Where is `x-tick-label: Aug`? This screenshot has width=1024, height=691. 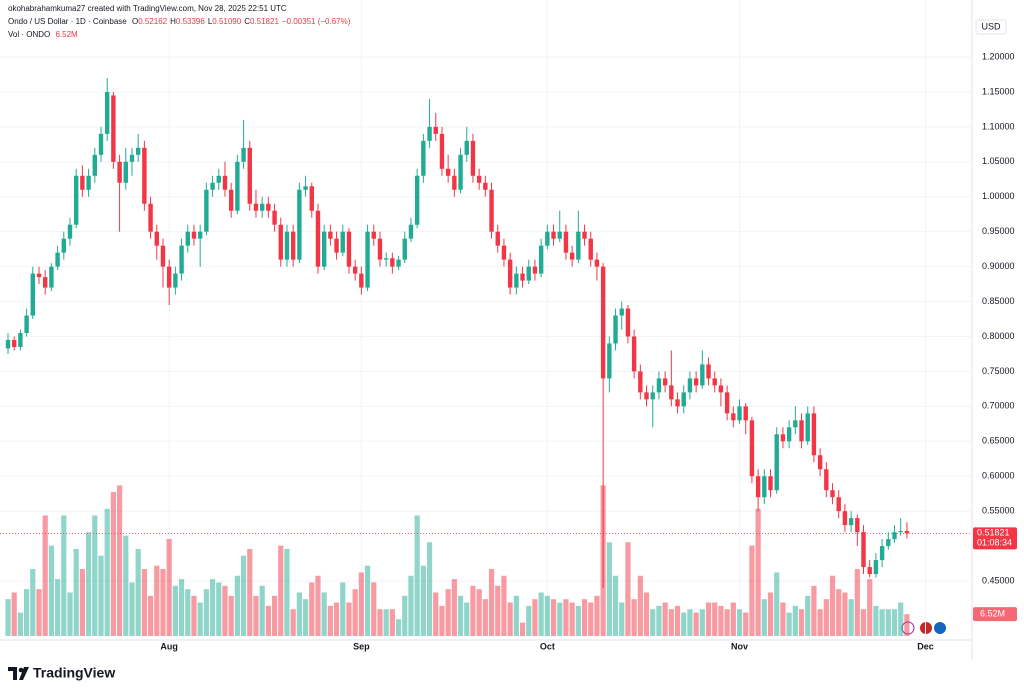 x-tick-label: Aug is located at coordinates (169, 646).